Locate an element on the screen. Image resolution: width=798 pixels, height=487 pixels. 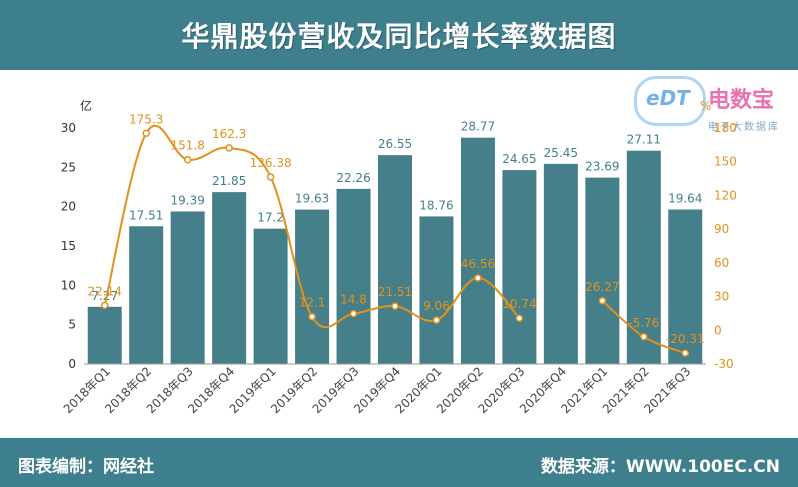
watermark: eDT 电数宝 电子大数据库 is located at coordinates (710, 107).